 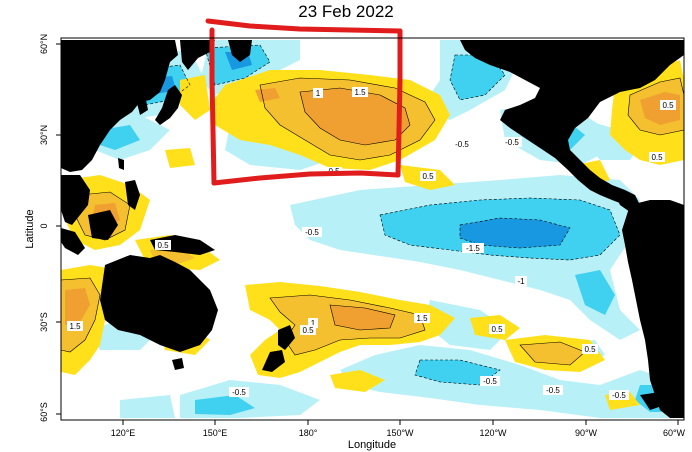 What do you see at coordinates (44, 412) in the screenshot?
I see `y-tick-label: 60°S` at bounding box center [44, 412].